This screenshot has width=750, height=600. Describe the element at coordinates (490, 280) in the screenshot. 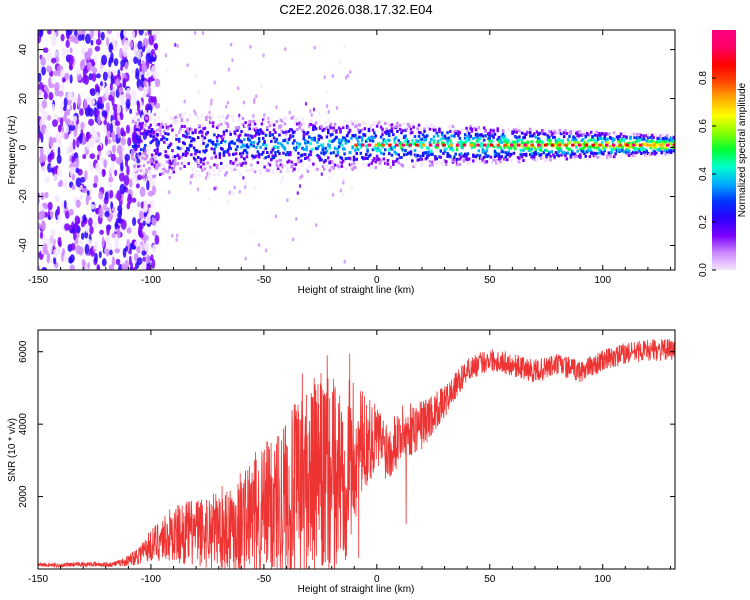

I see `x-tick-label: 50` at that location.